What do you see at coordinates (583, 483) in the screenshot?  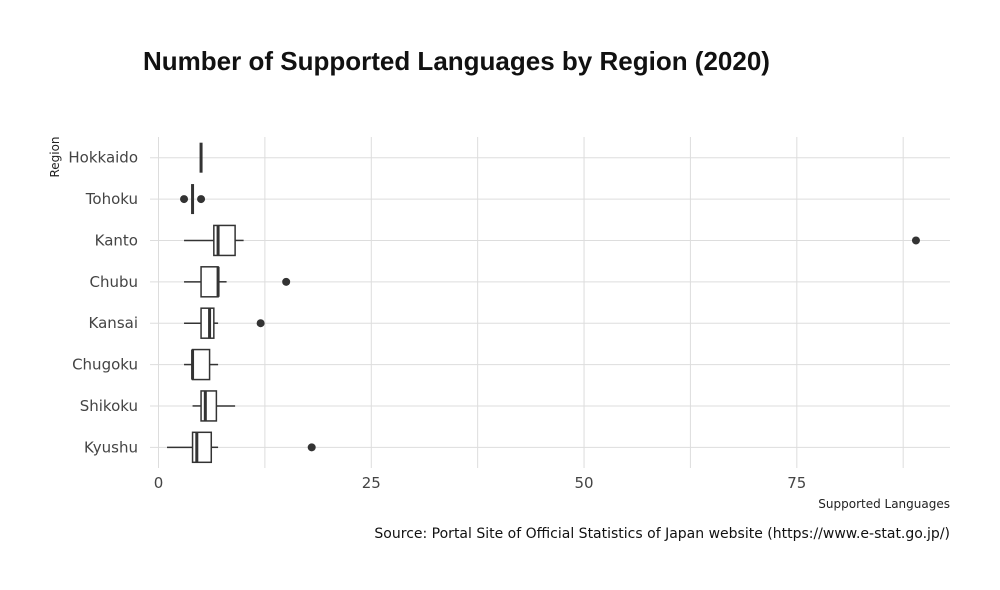 I see `x-tick-label: 50` at bounding box center [583, 483].